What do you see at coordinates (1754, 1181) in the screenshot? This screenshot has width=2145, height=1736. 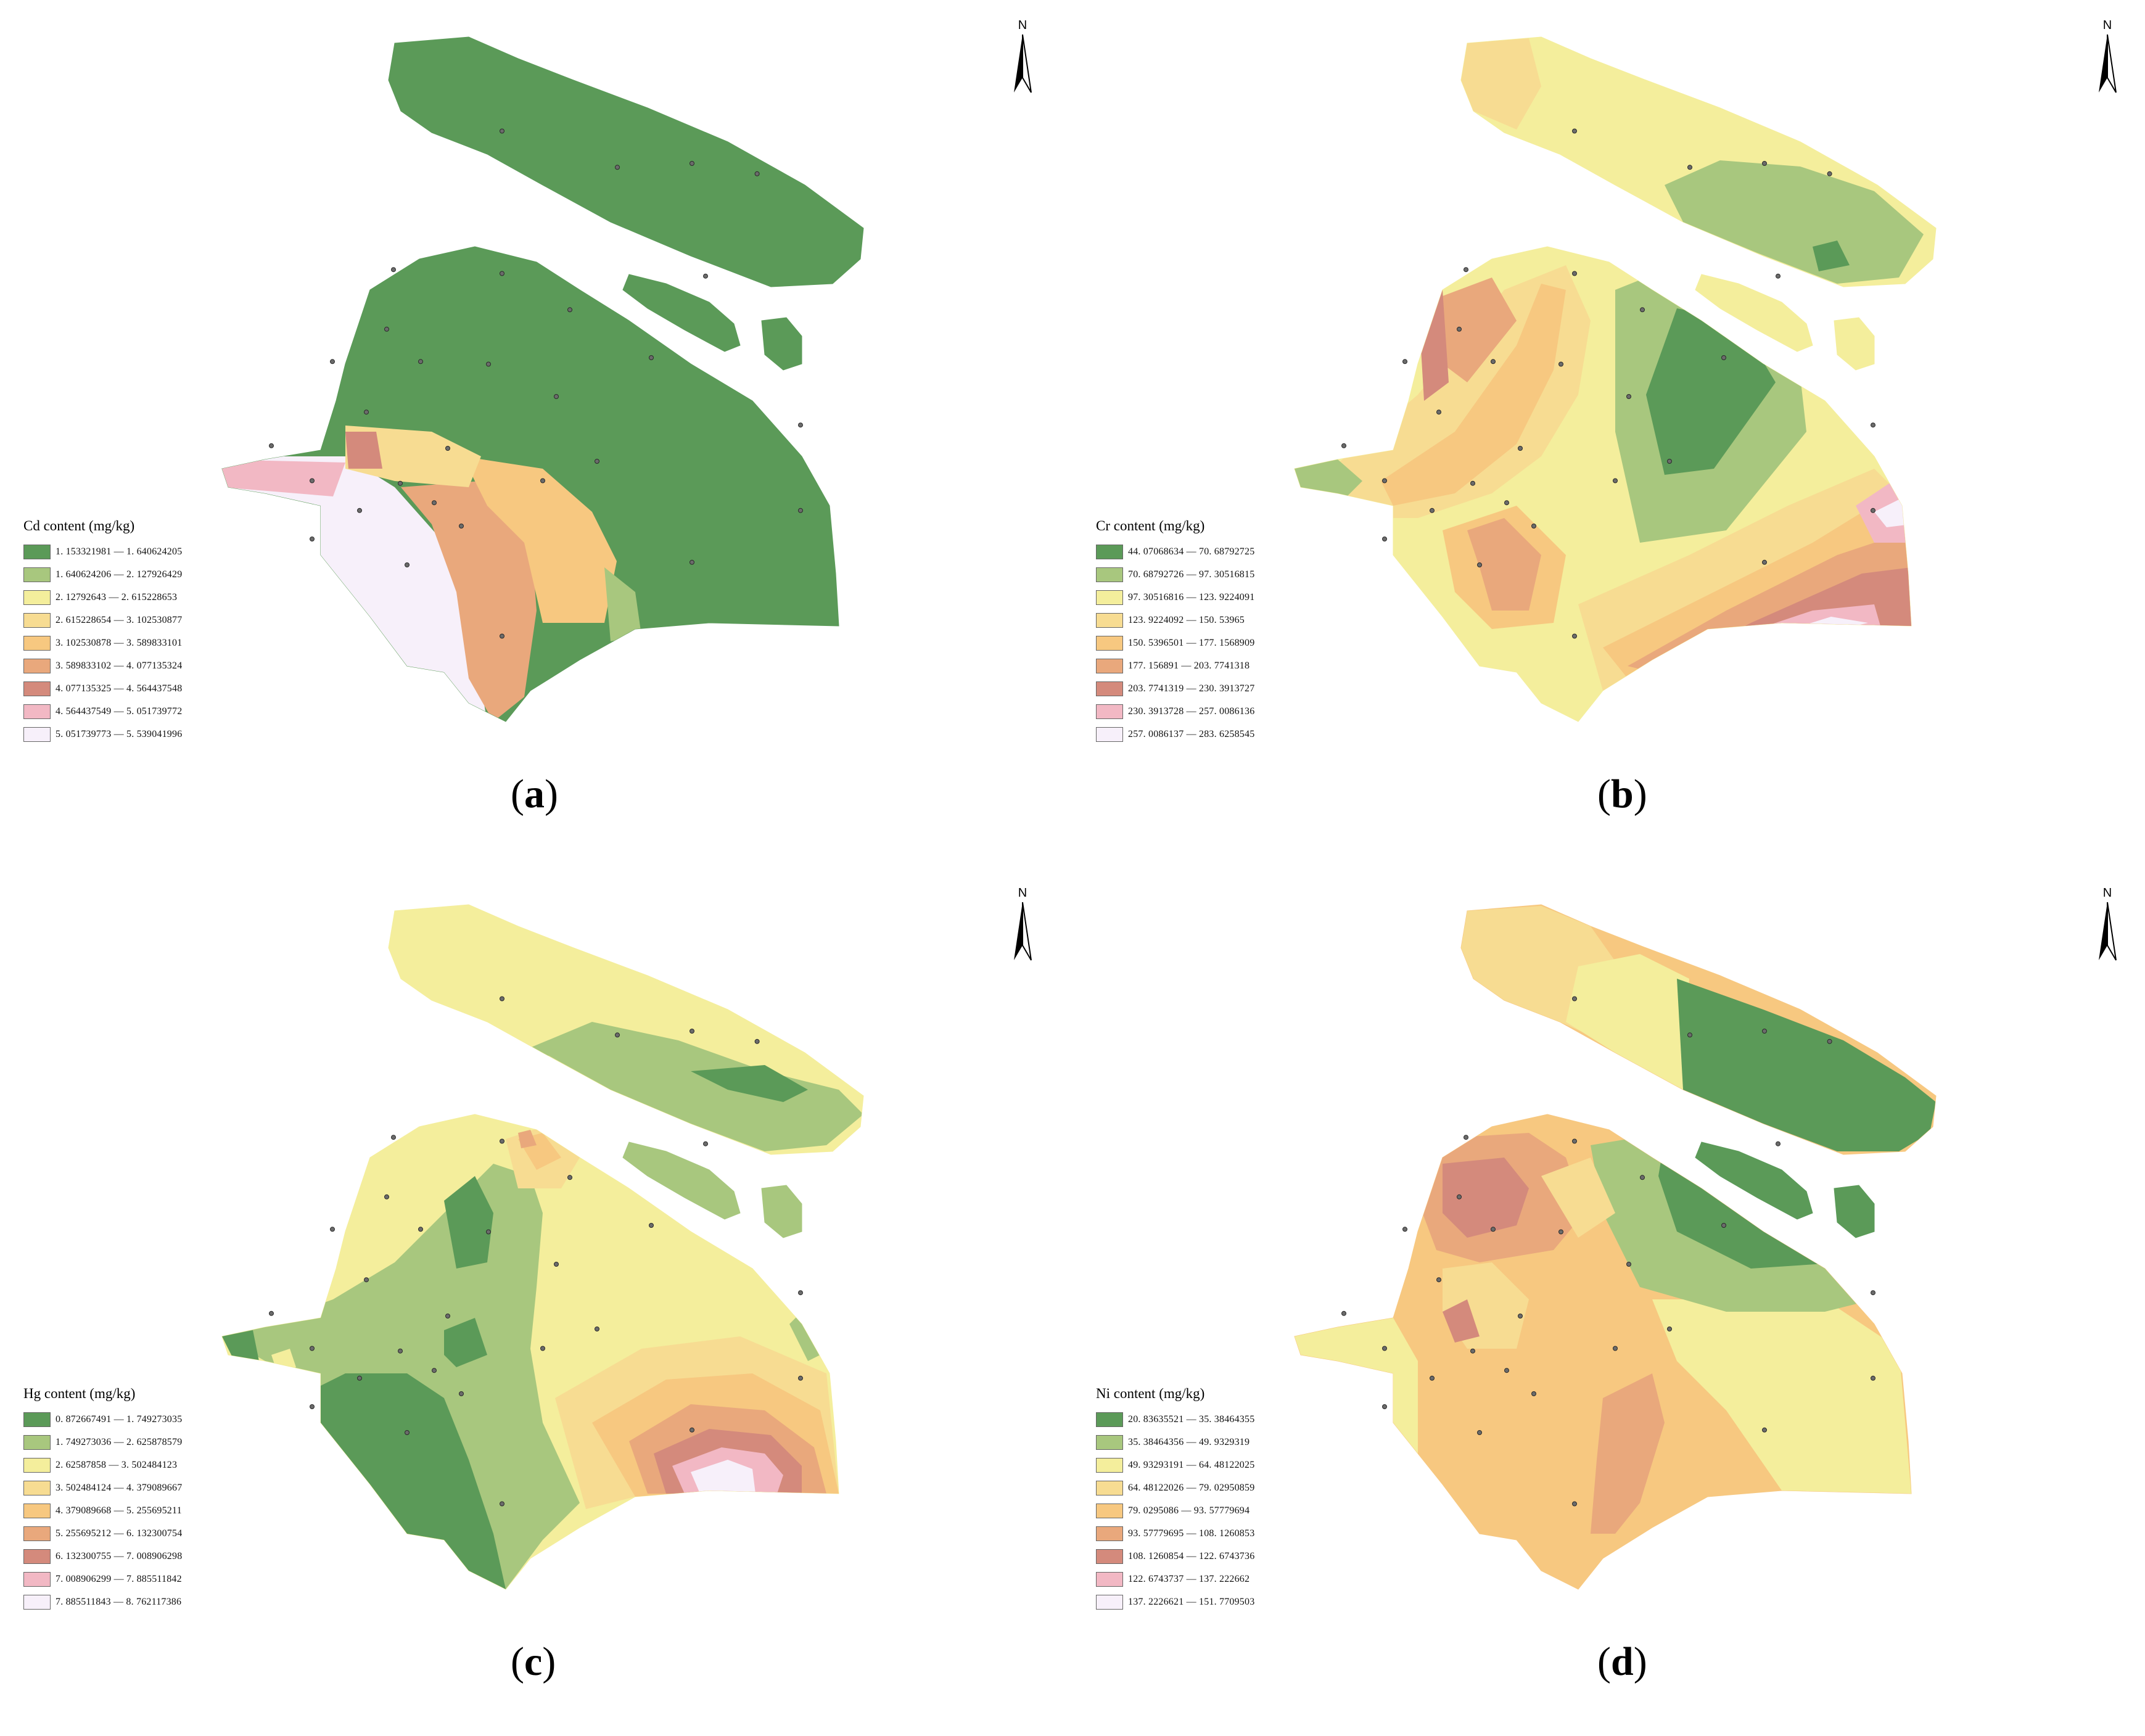 I see `landmass-changxing` at bounding box center [1754, 1181].